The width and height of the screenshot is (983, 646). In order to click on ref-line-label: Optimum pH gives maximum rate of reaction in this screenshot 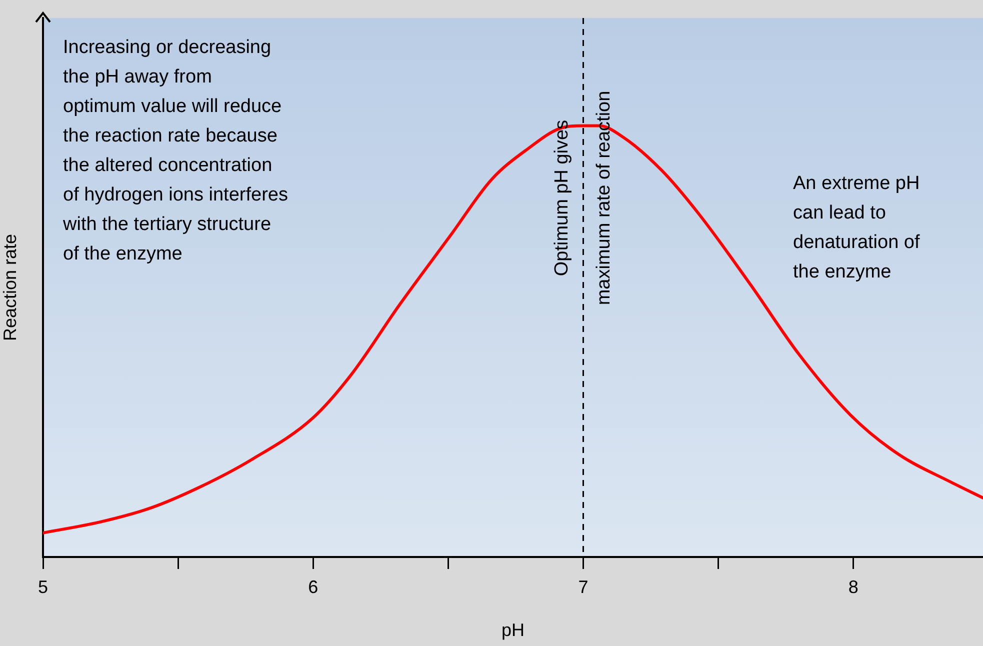, I will do `click(582, 198)`.